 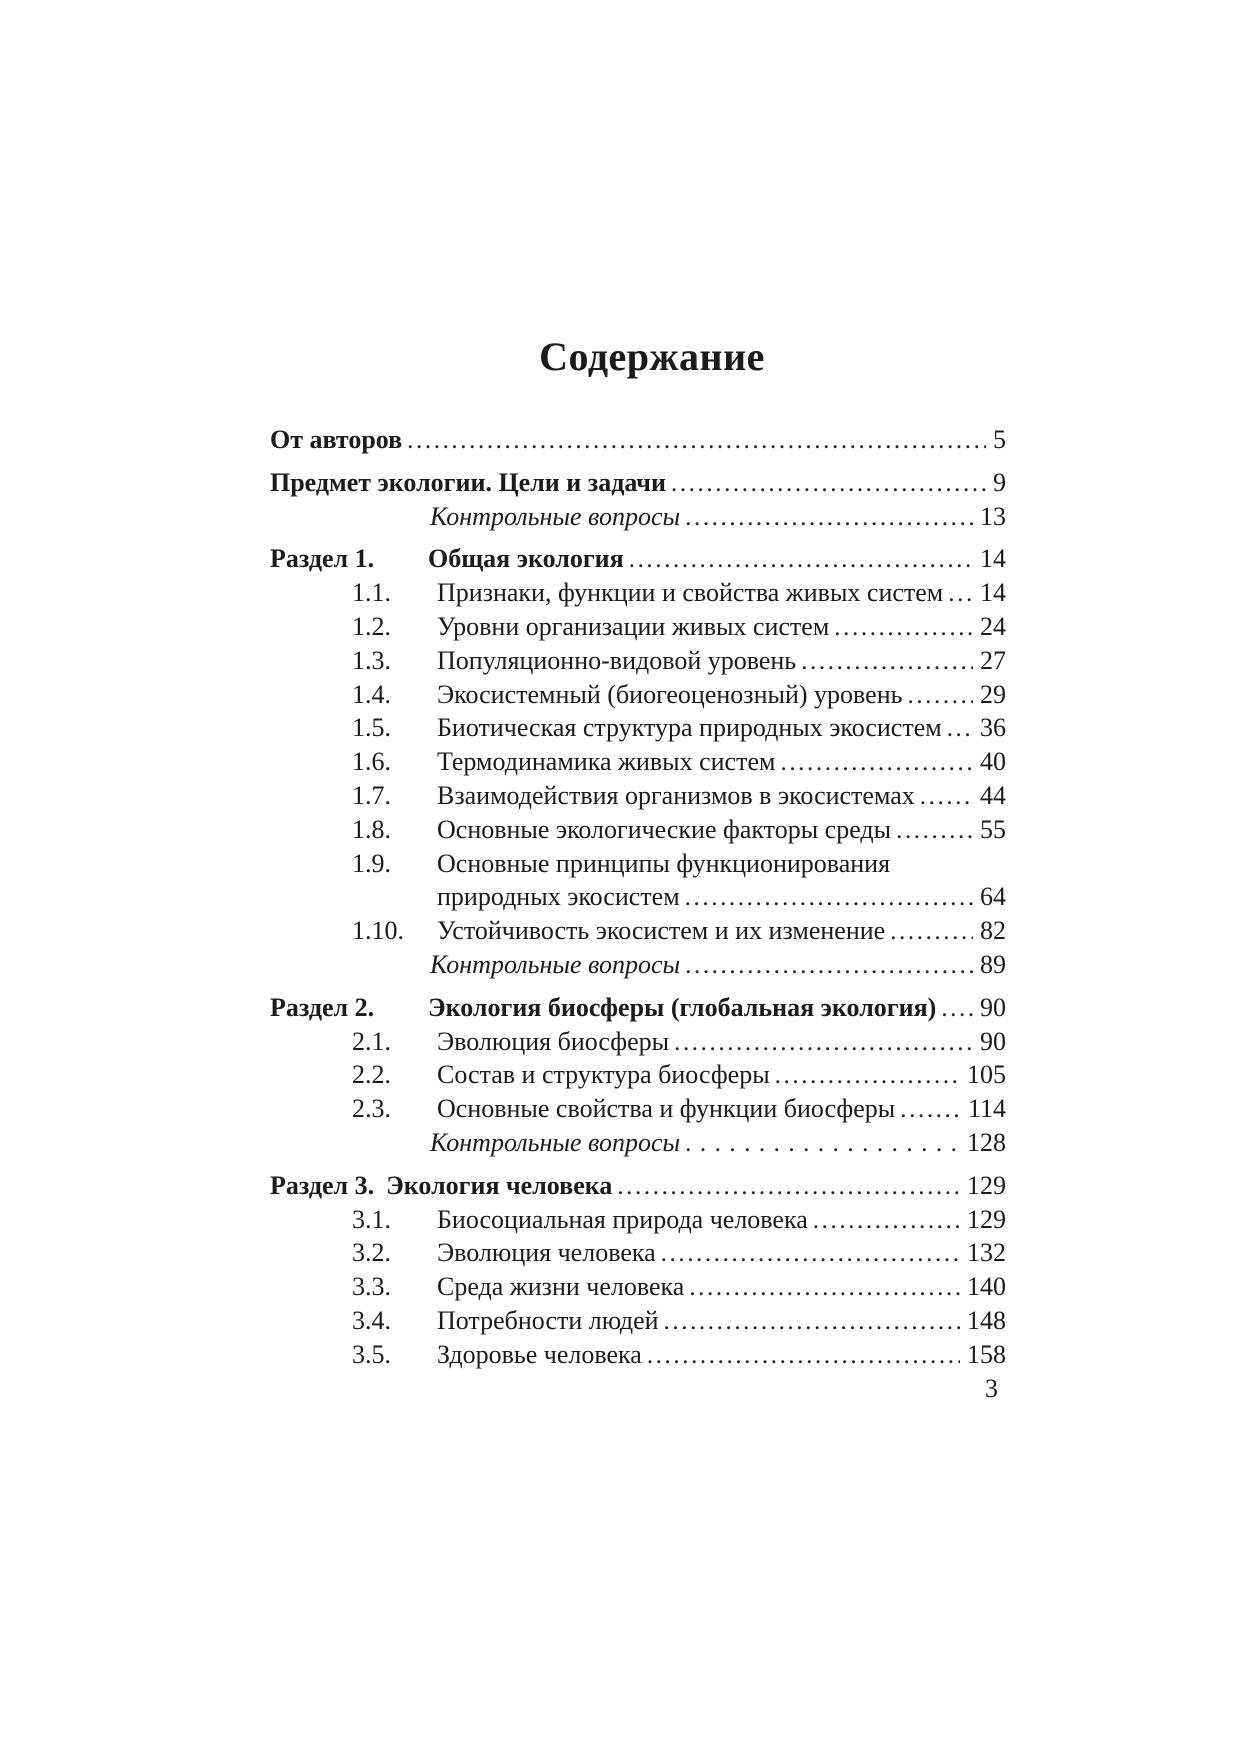 What do you see at coordinates (993, 795) in the screenshot?
I see `toc-row-page: 44` at bounding box center [993, 795].